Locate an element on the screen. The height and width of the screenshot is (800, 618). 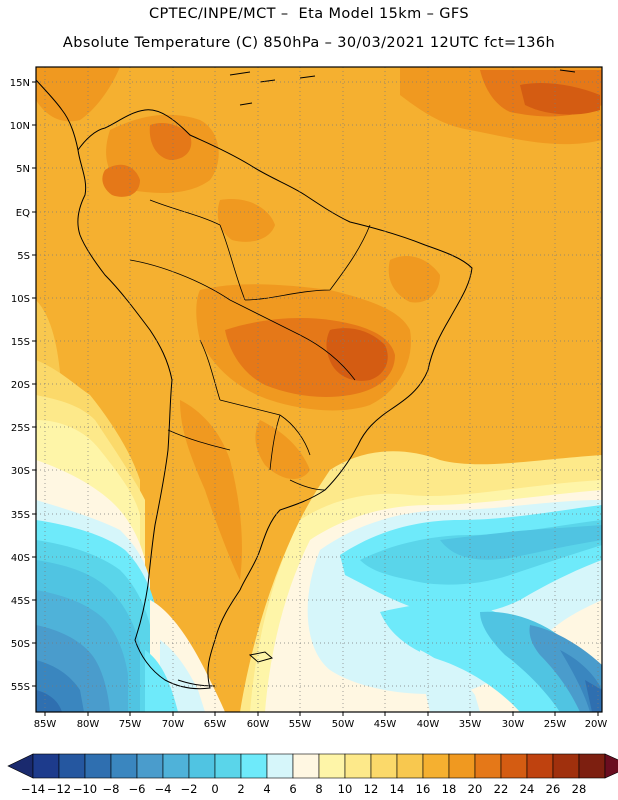
colorbar-label: 6 is located at coordinates (292, 789).